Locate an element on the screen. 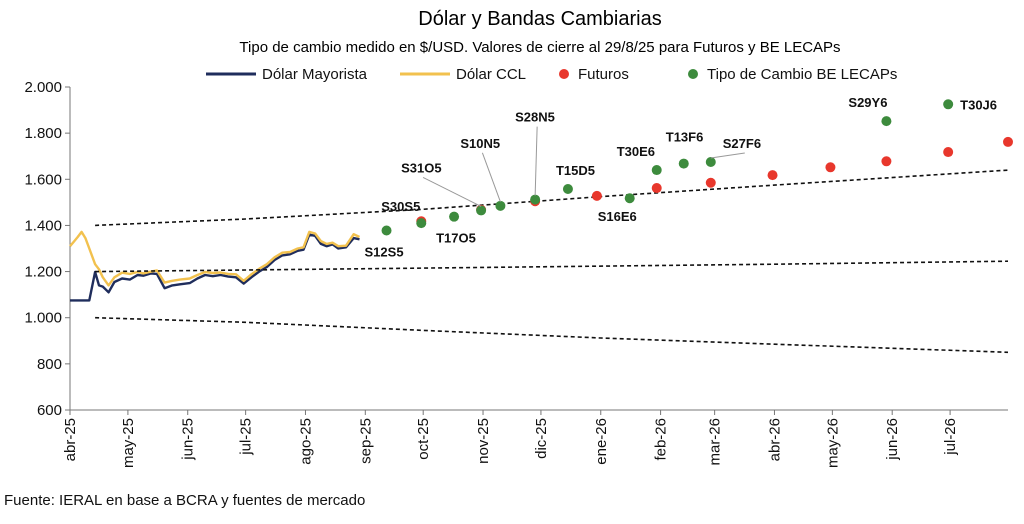  annotation-label-s31o5: S31O5 is located at coordinates (421, 167).